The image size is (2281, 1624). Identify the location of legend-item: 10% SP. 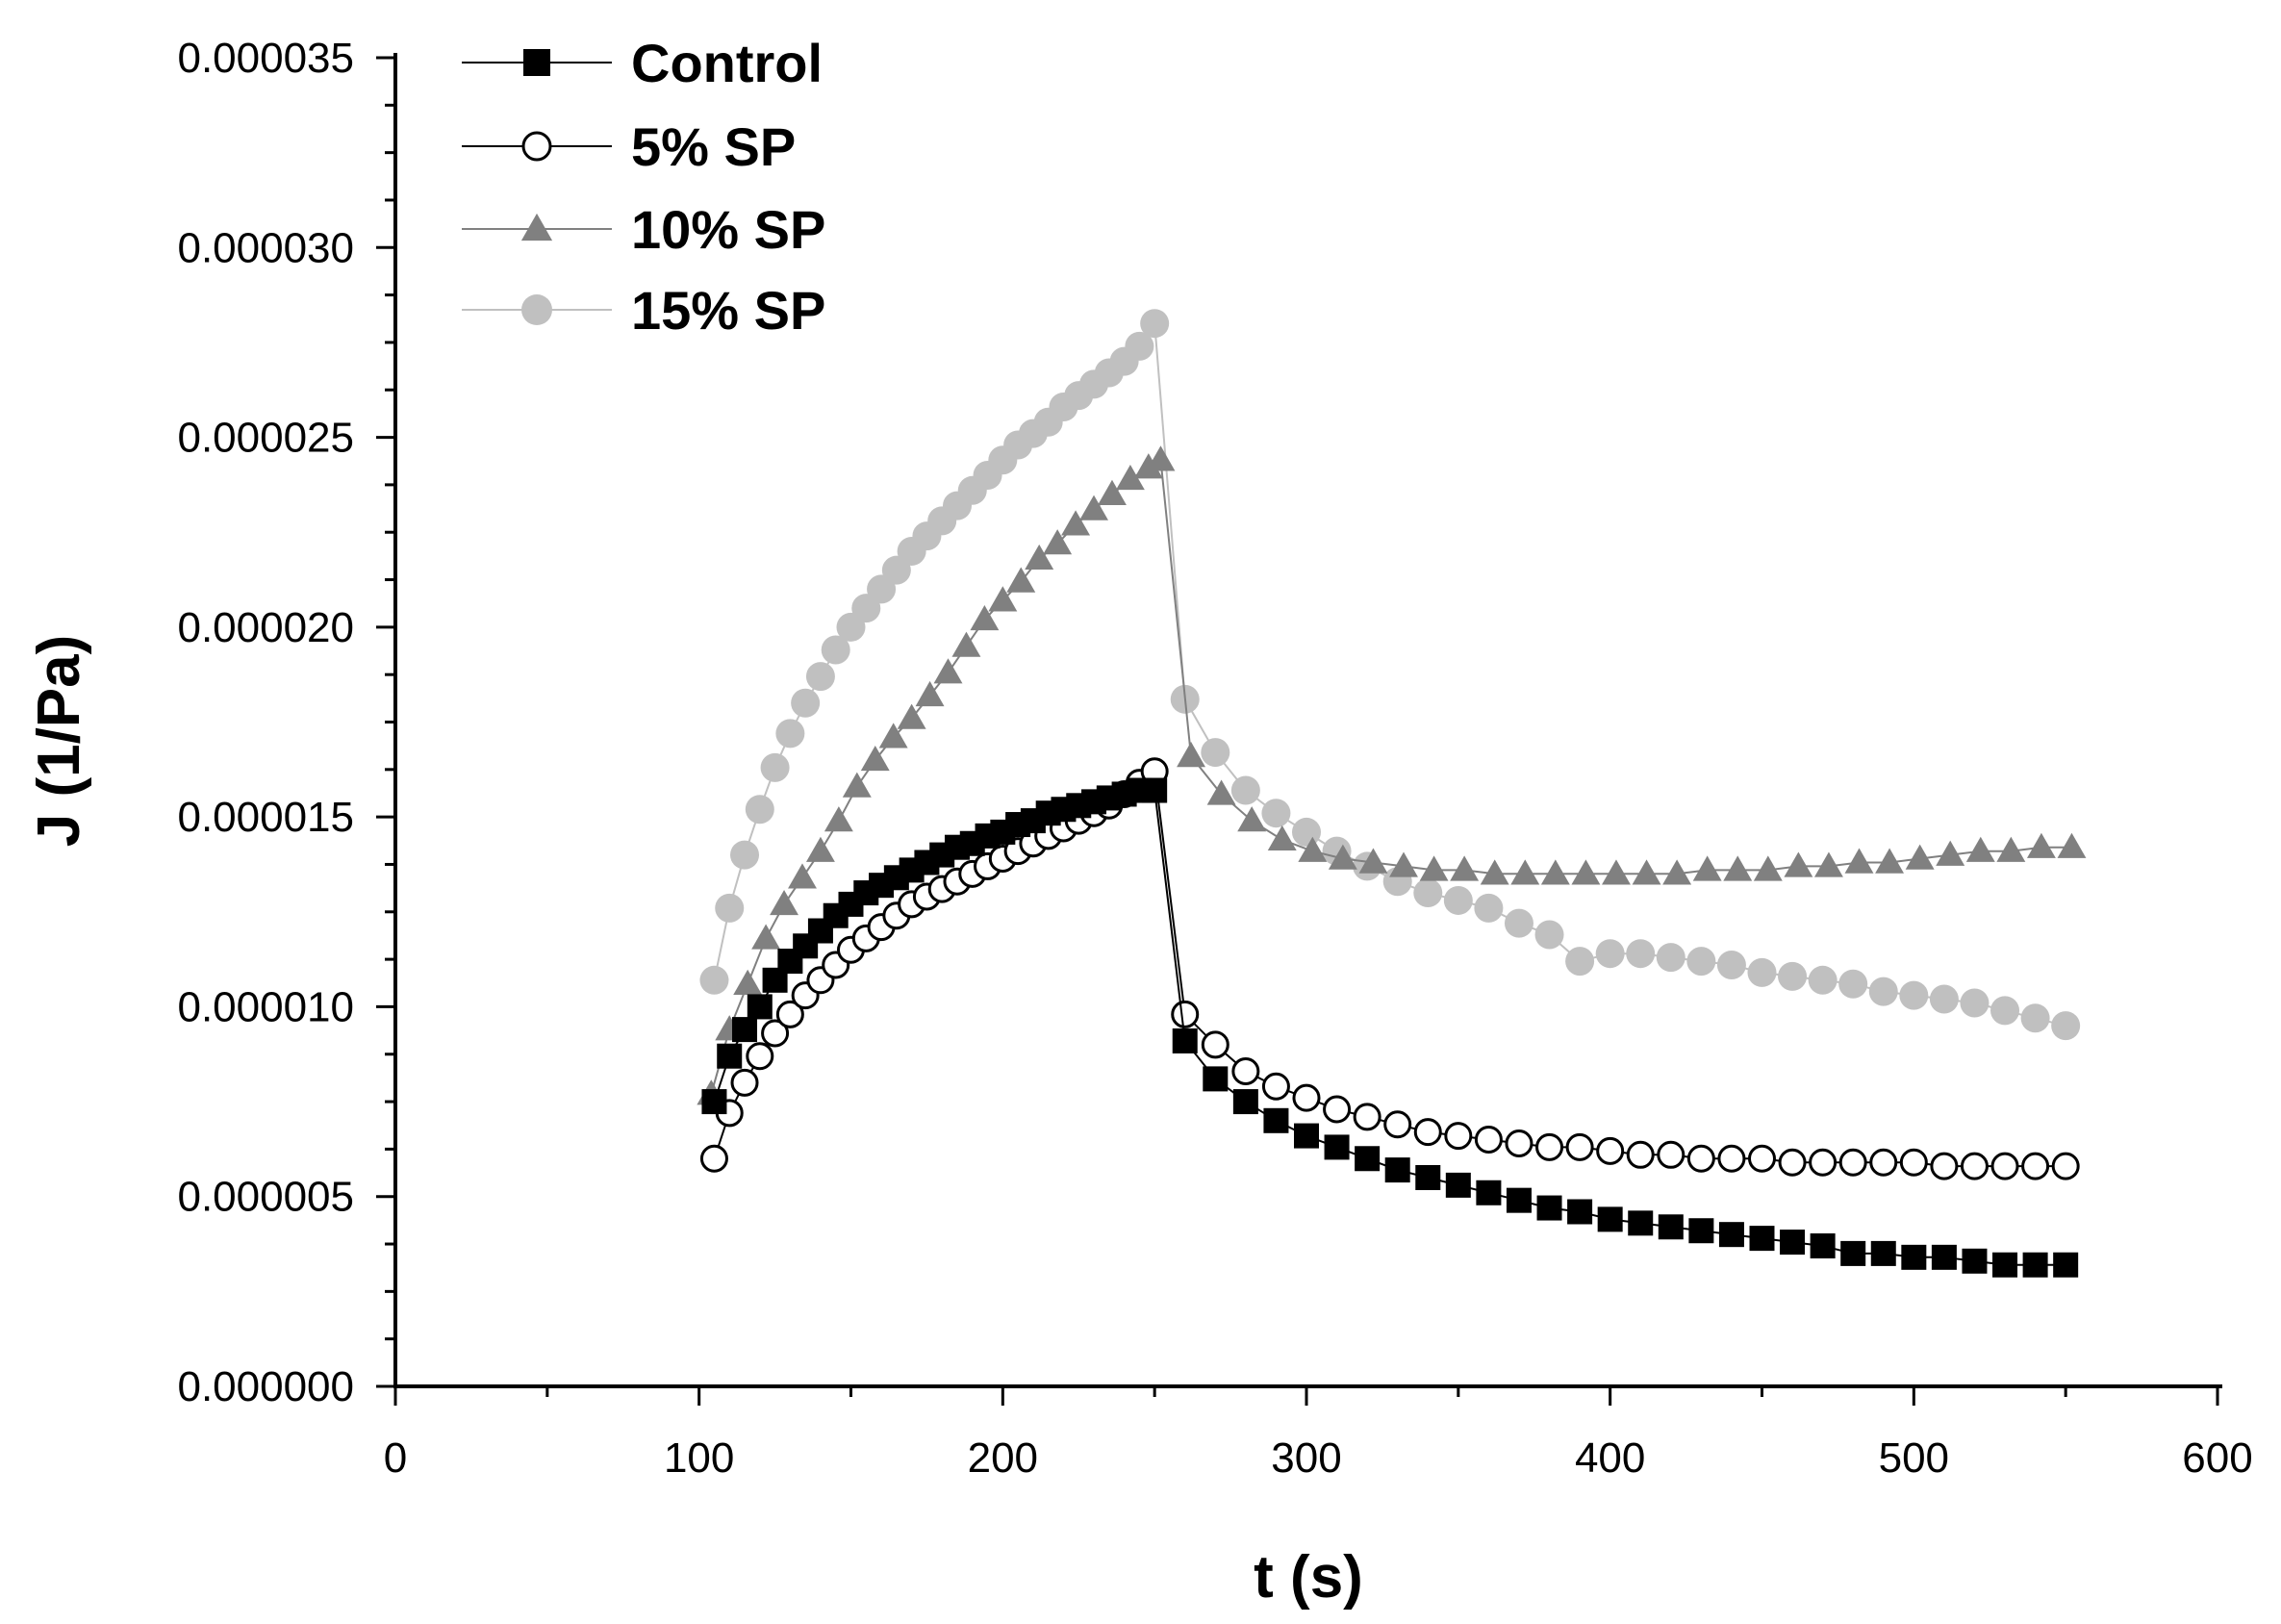
(643, 229).